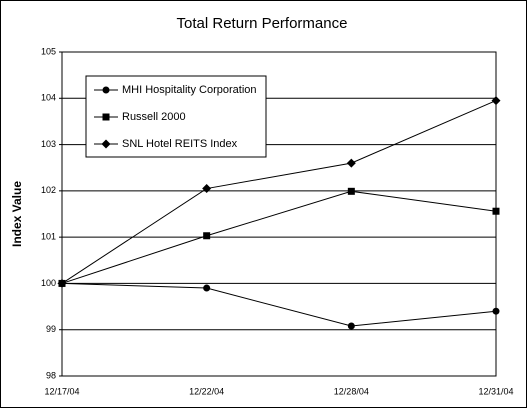 The width and height of the screenshot is (527, 408). I want to click on y-tick-label: 102, so click(48, 190).